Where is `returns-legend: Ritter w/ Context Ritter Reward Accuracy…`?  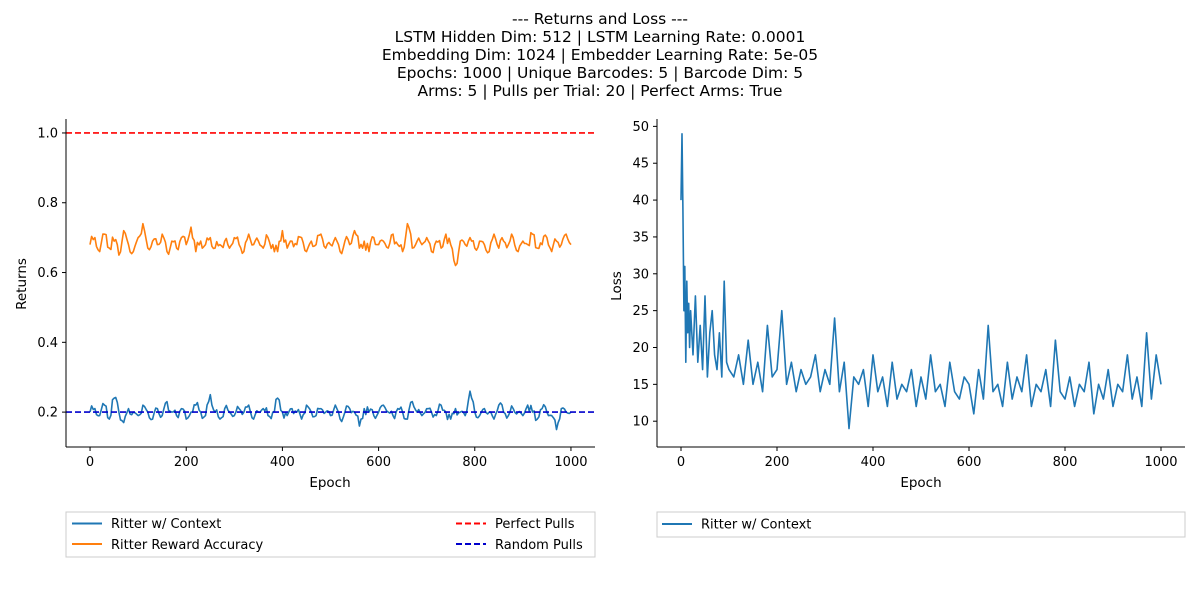 returns-legend: Ritter w/ Context Ritter Reward Accuracy… is located at coordinates (330, 534).